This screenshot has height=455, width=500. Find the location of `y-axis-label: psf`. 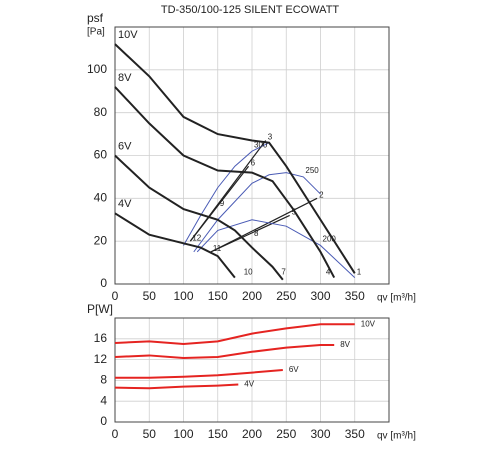

y-axis-label: psf is located at coordinates (95, 18).